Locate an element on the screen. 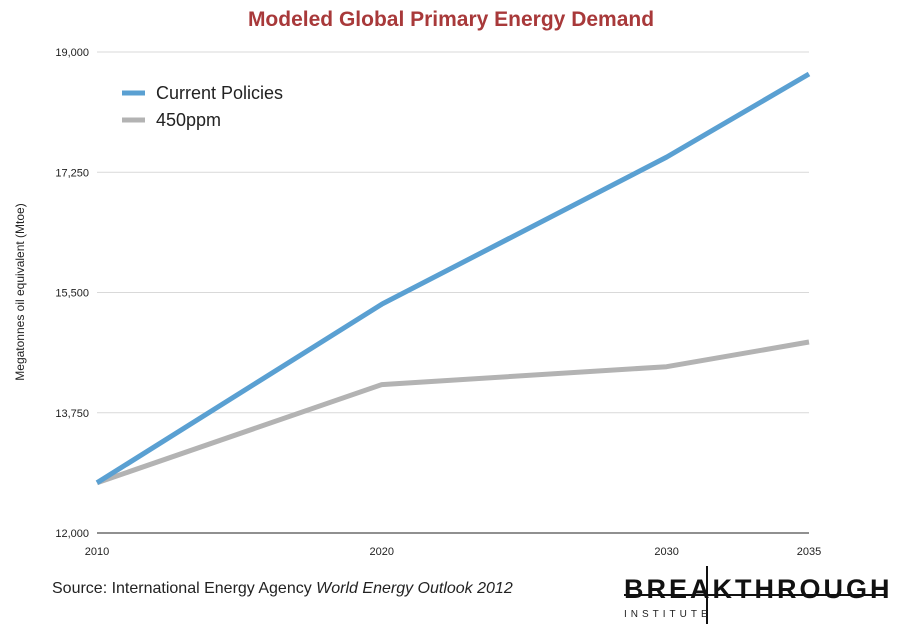  y-tick-label: 12,000 is located at coordinates (72, 534).